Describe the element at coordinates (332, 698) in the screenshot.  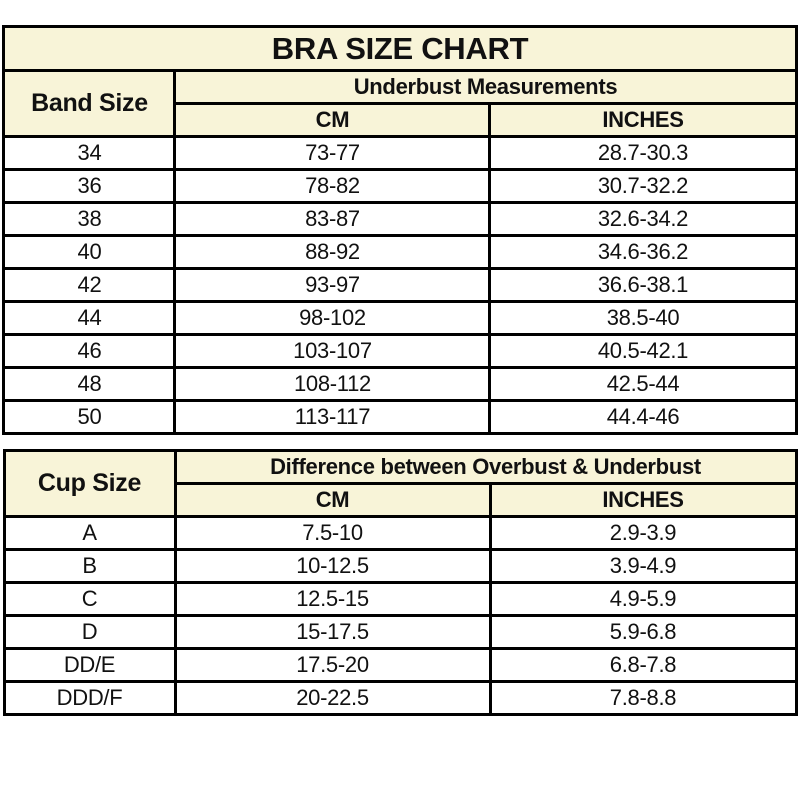
I see `cup-cm-range-cell: 20-22.5` at that location.